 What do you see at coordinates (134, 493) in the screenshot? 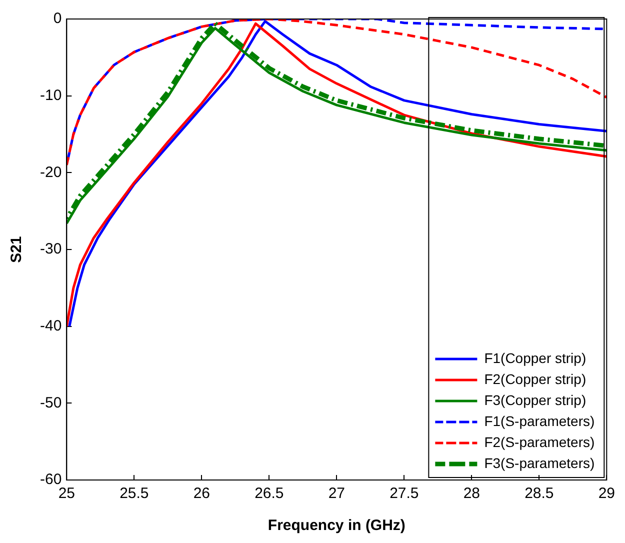
I see `x-tick-label: 25.5` at bounding box center [134, 493].